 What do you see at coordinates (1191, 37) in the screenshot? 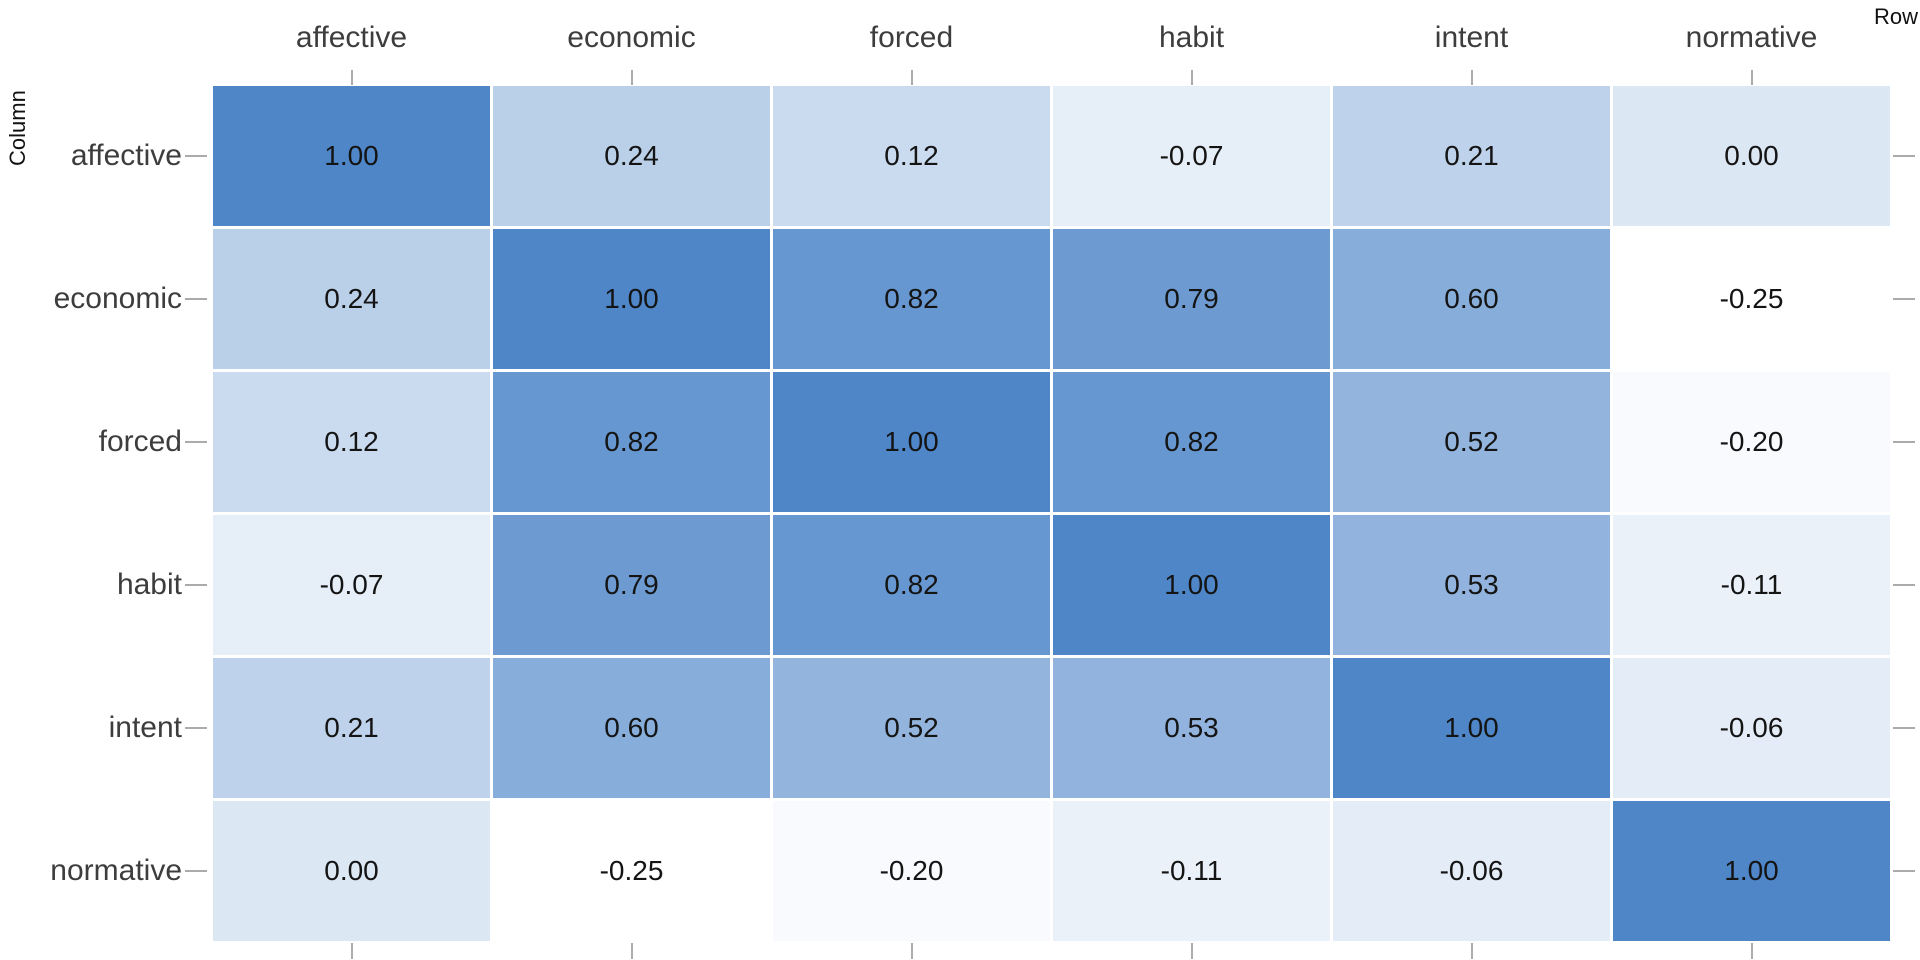
I see `column-header-habit: habit` at bounding box center [1191, 37].